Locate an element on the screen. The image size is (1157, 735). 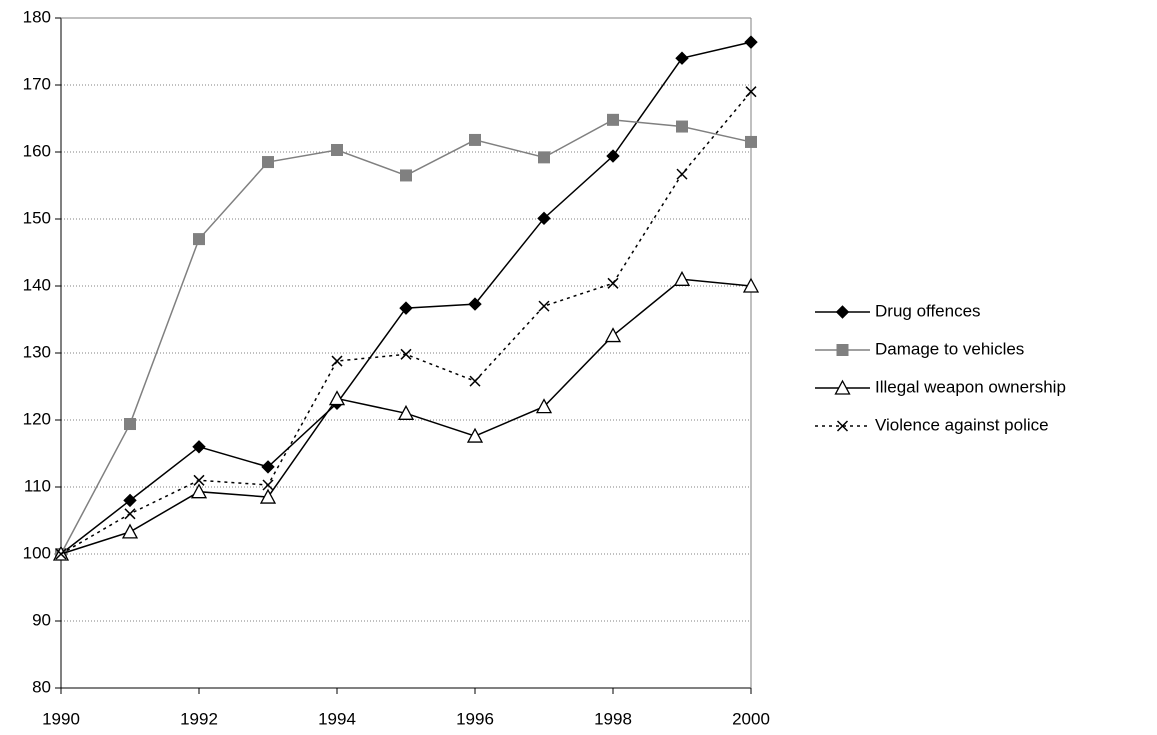
y-tick-label: 140 is located at coordinates (37, 284).